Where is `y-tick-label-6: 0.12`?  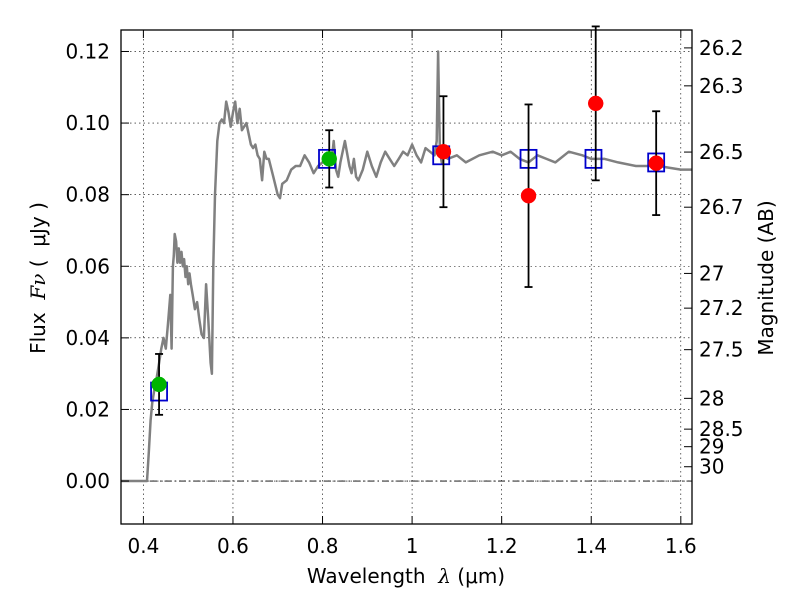 y-tick-label-6: 0.12 is located at coordinates (87, 51).